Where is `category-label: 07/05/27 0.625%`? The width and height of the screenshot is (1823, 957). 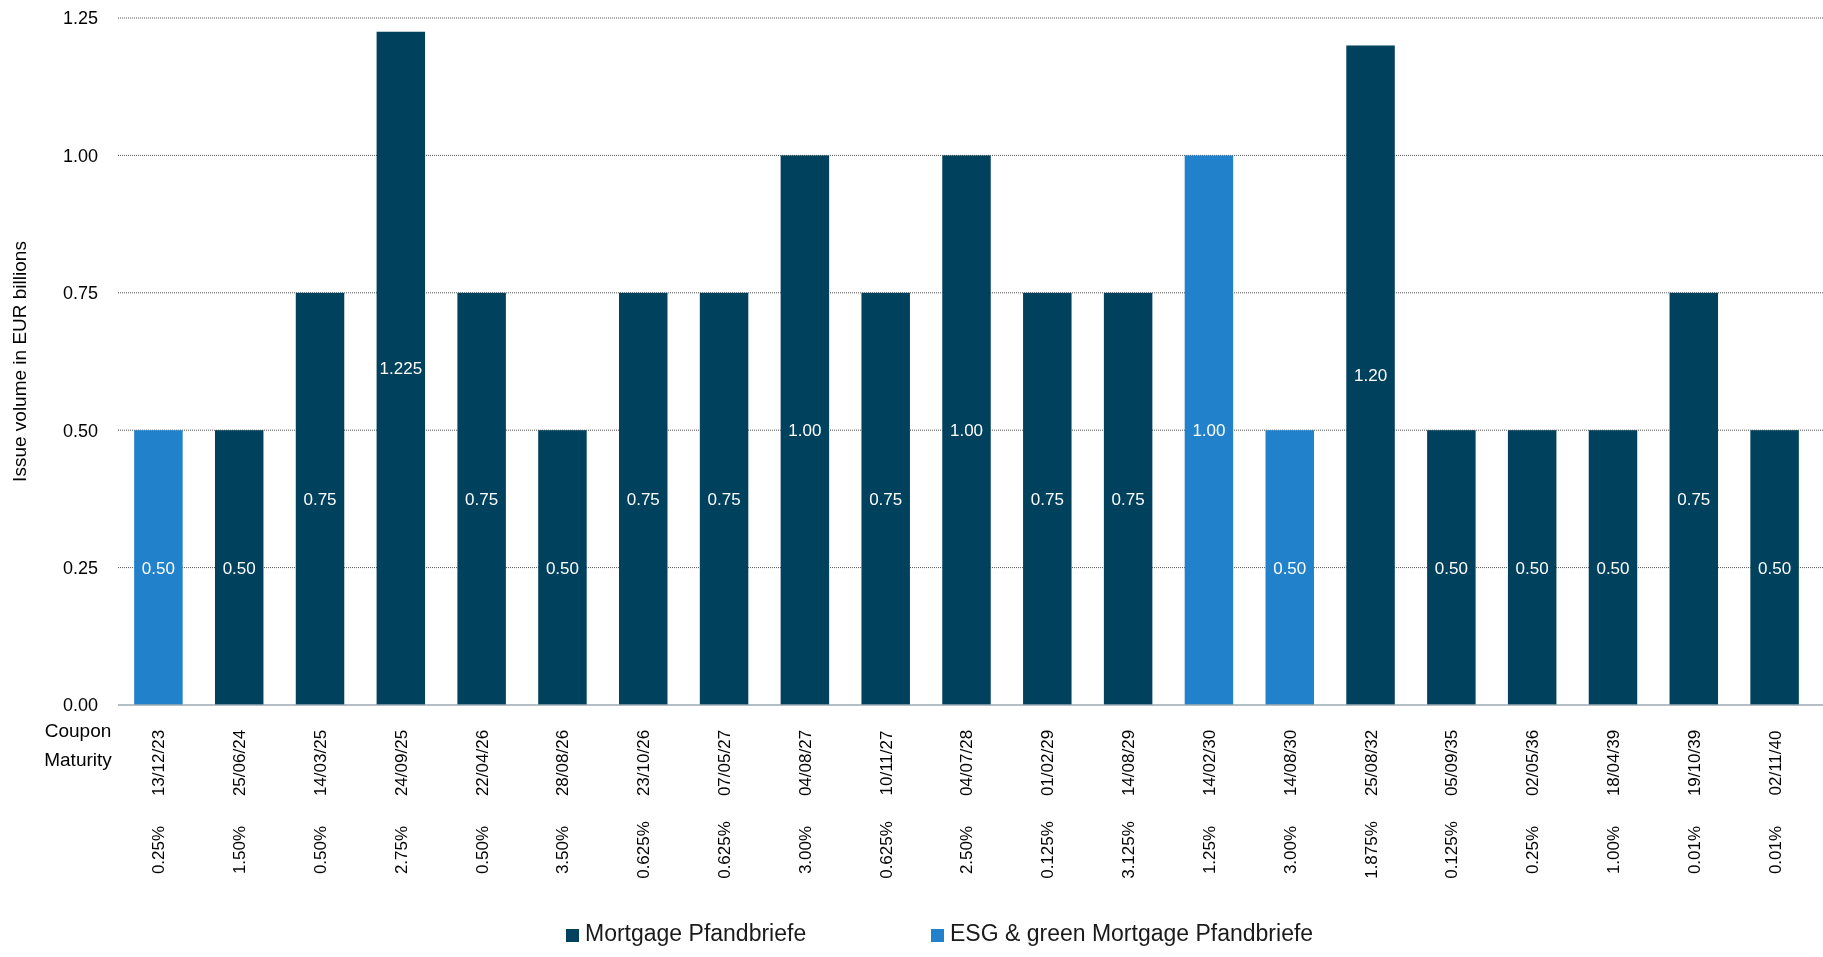
category-label: 07/05/27 0.625% is located at coordinates (725, 804).